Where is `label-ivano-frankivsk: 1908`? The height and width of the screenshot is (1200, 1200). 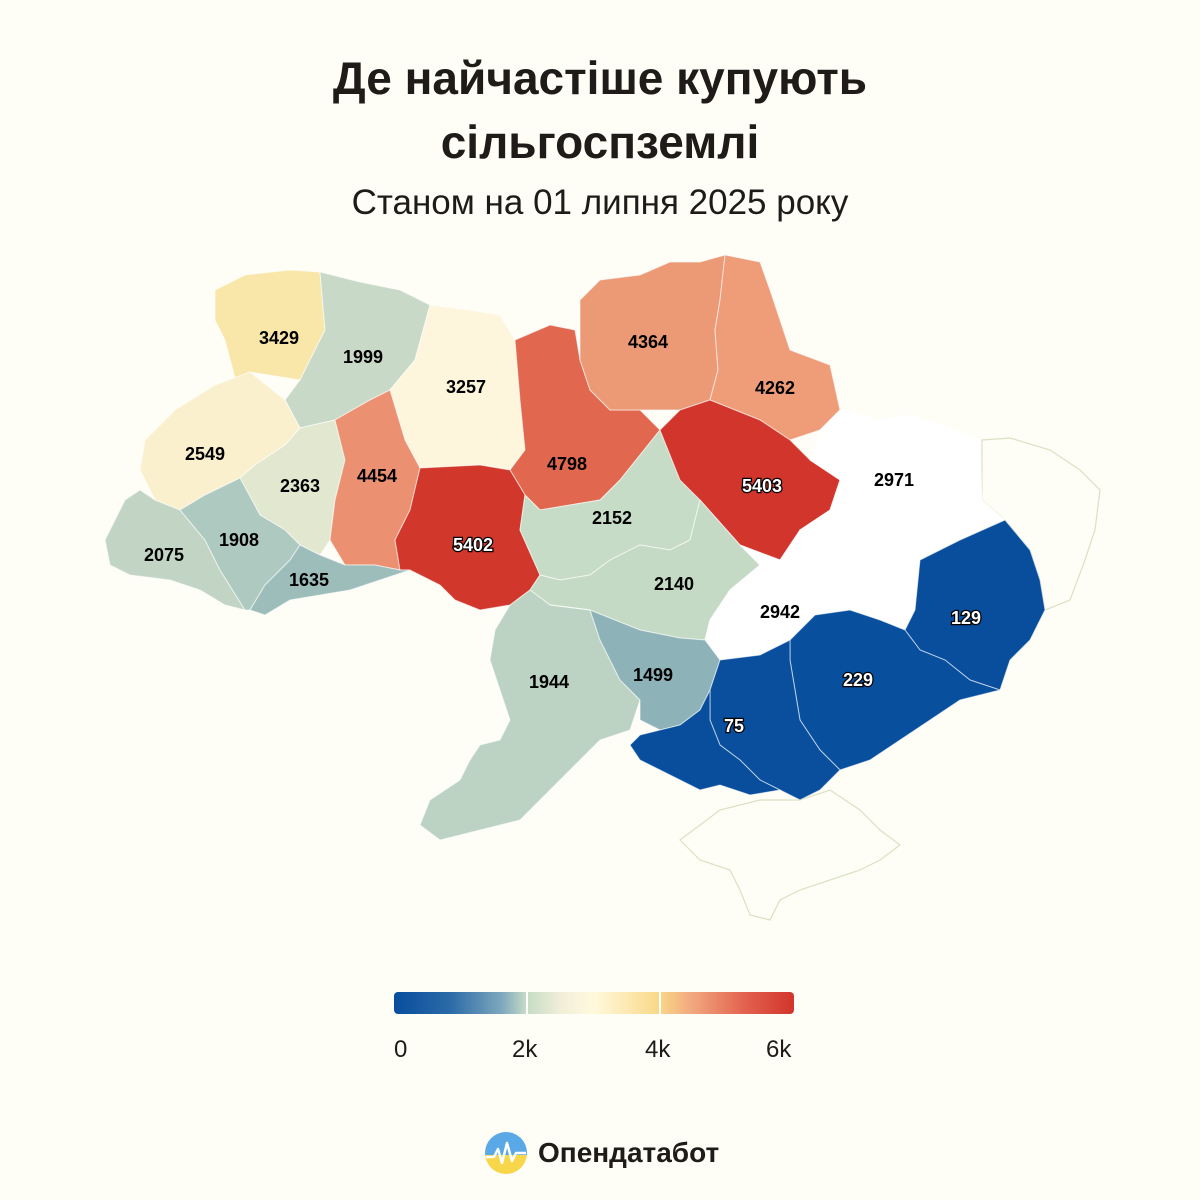
label-ivano-frankivsk: 1908 is located at coordinates (239, 540).